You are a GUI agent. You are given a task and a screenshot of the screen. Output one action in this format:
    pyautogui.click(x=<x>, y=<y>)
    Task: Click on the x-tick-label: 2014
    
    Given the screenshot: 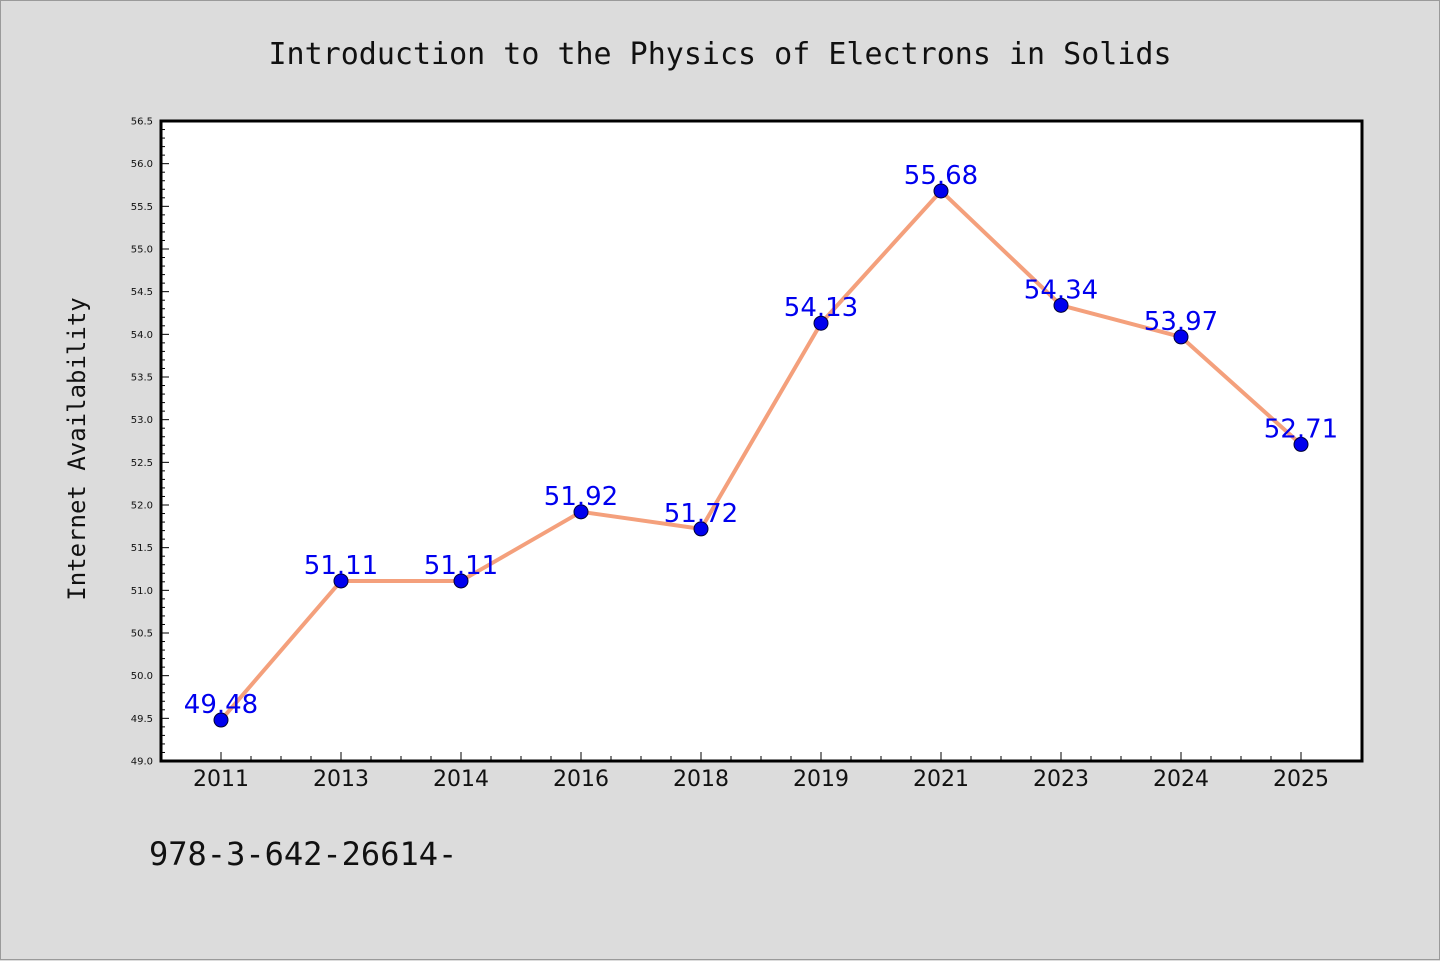 What is the action you would take?
    pyautogui.click(x=461, y=779)
    